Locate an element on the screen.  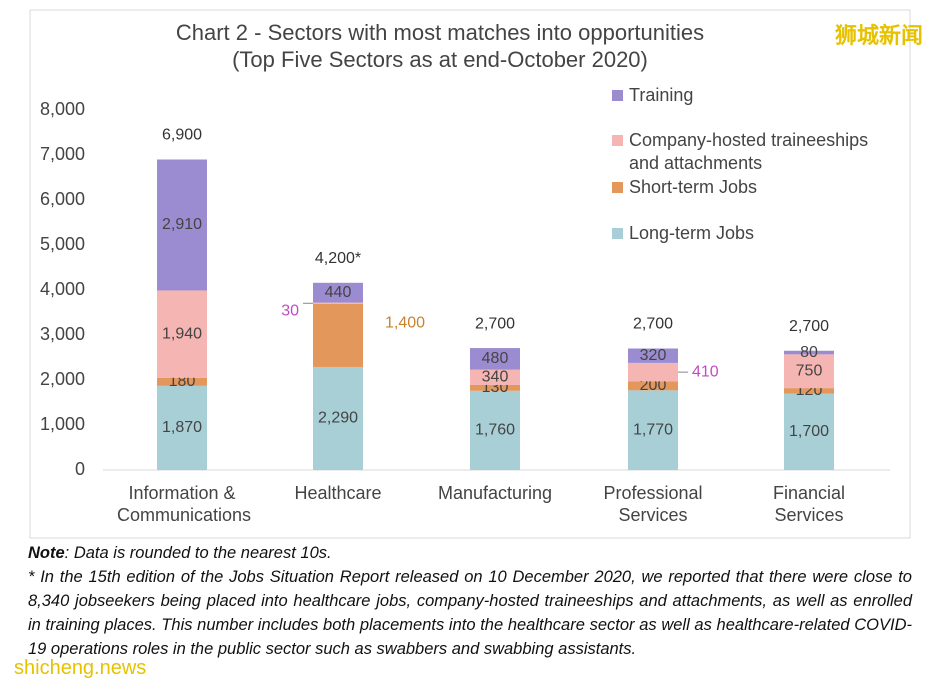
note-label: Note is located at coordinates (46, 553).